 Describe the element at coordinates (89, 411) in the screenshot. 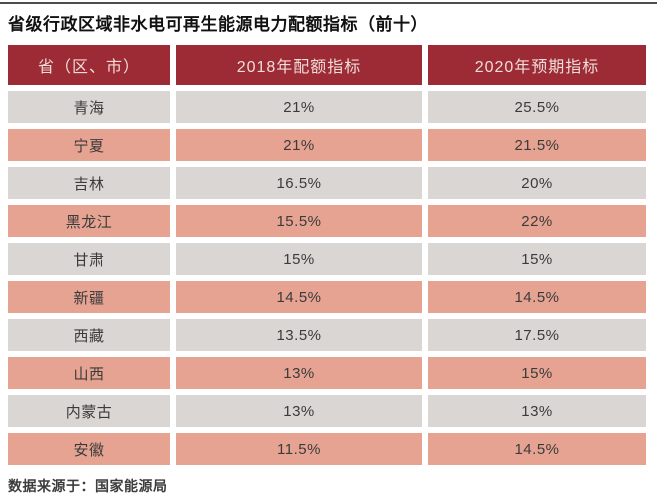

I see `cell-province: 内蒙古` at that location.